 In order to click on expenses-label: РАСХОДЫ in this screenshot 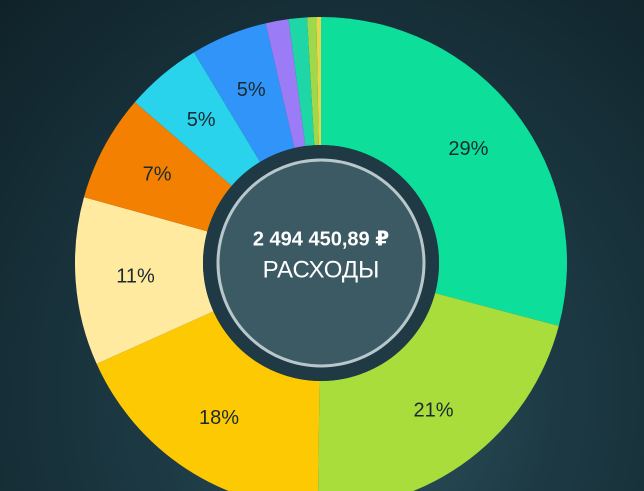, I will do `click(321, 269)`.